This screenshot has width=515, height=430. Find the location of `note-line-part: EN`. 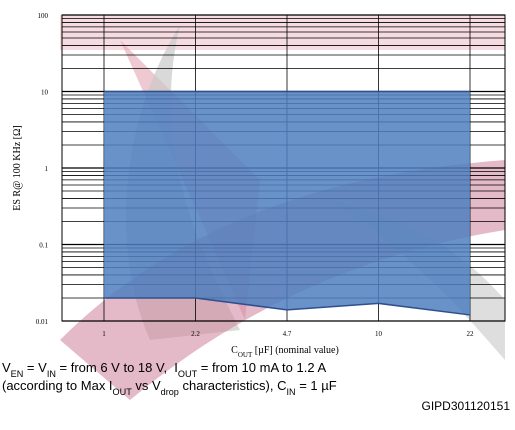

note-line-part: EN is located at coordinates (17, 374).